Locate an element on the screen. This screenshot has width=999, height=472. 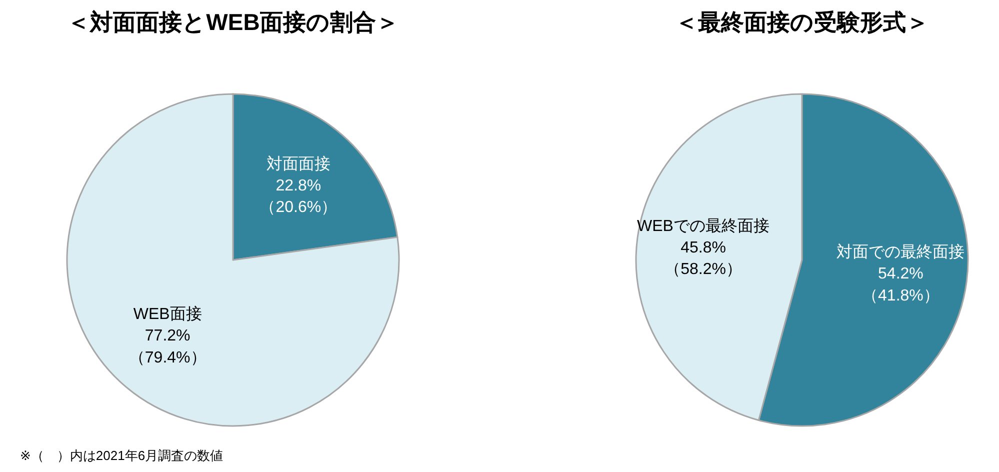
data-label: 77.2% （79.4%） is located at coordinates (167, 347).